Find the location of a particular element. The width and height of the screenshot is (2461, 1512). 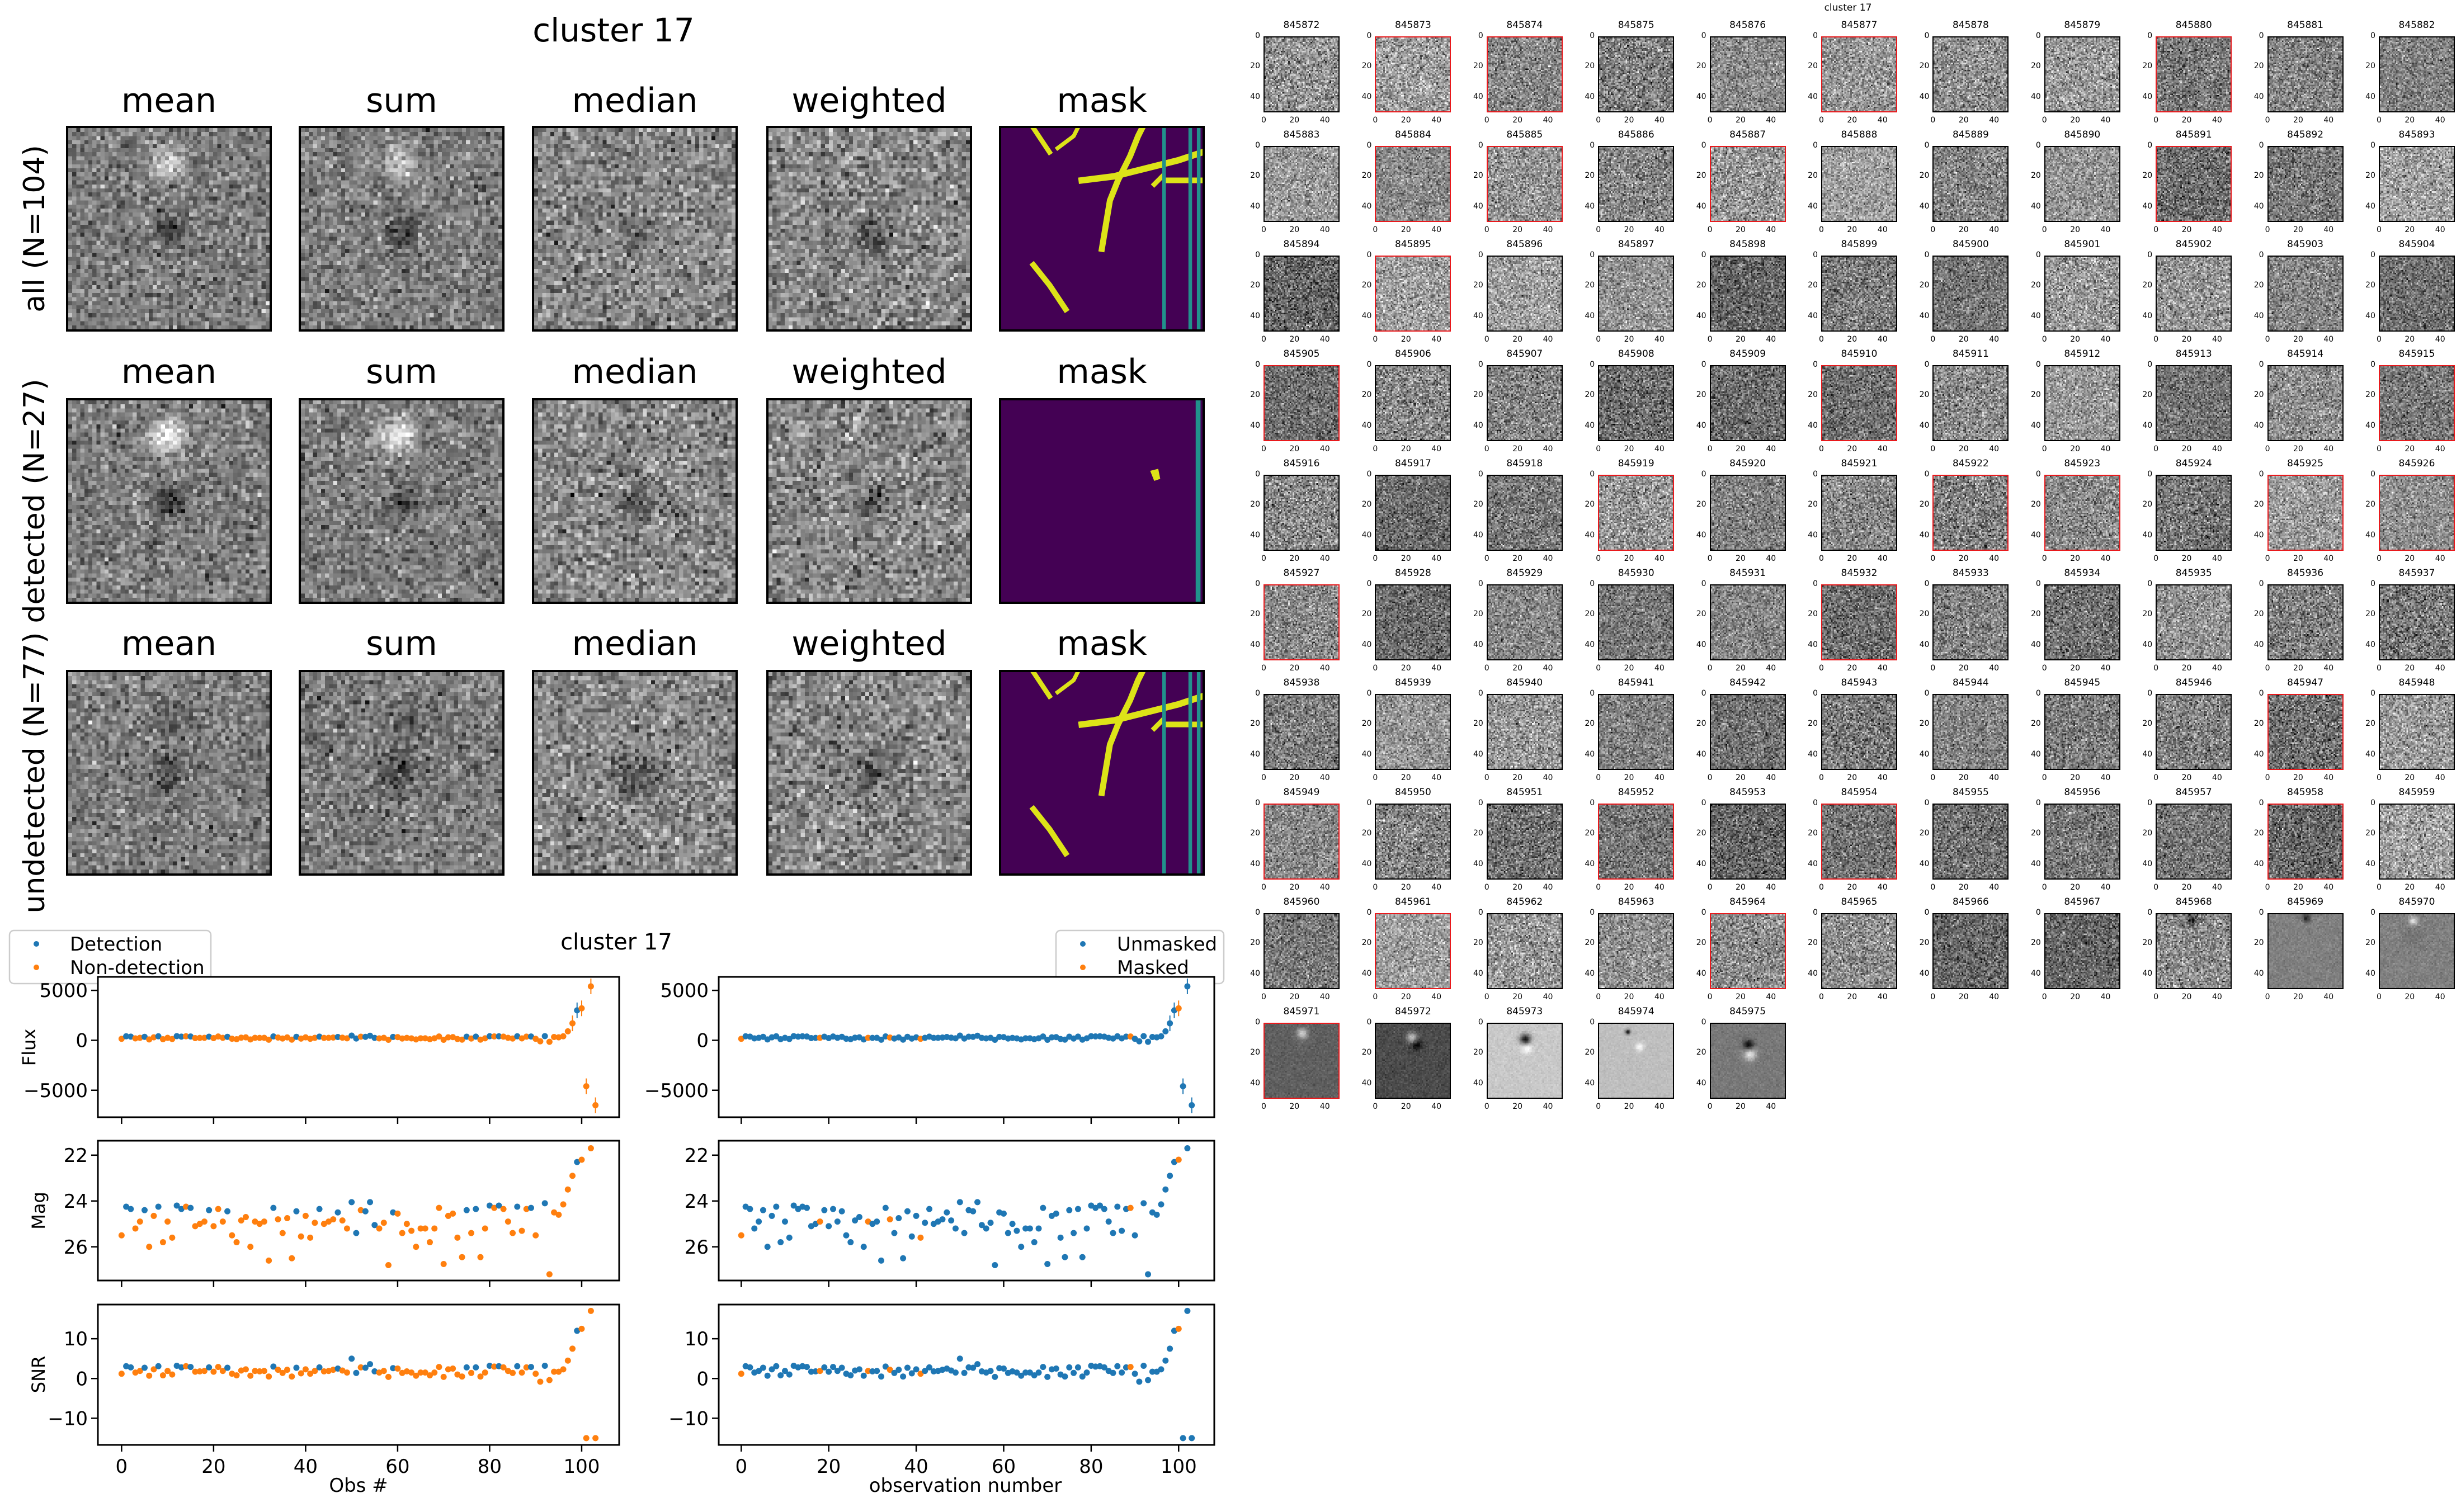

thumbnail: 845969 0 0 20 20 40 40 is located at coordinates (2299, 948).